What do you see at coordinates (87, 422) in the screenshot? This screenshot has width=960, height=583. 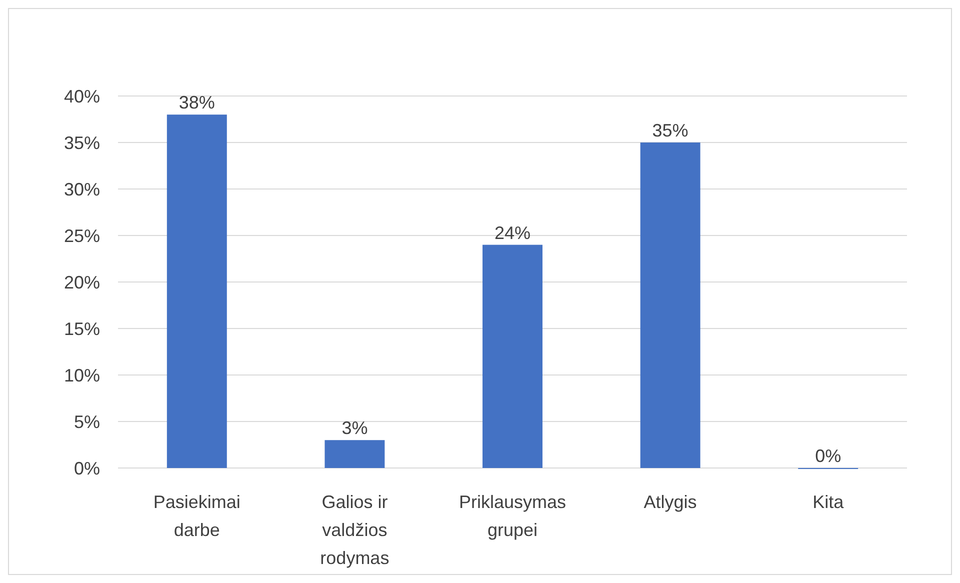 I see `y-tick-label: 5%` at bounding box center [87, 422].